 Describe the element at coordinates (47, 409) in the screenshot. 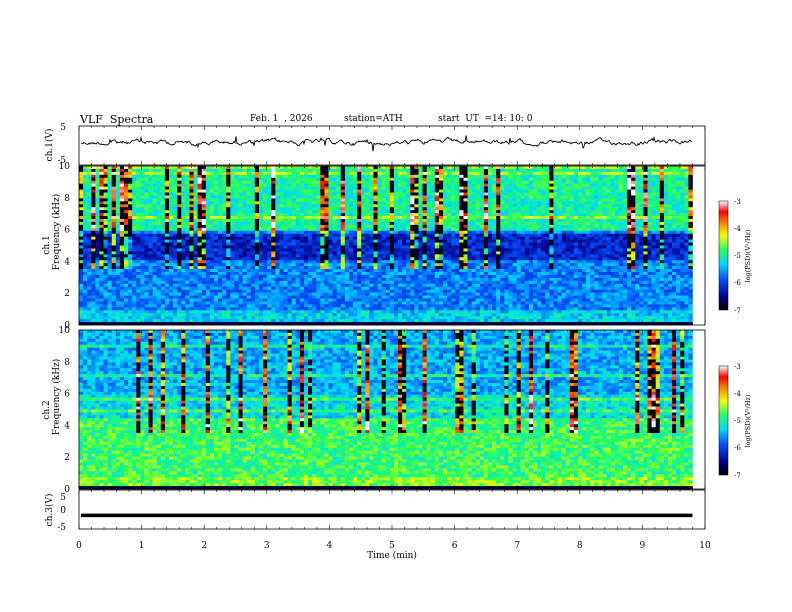

I see `ch2-spec-ylabel-ch: ch.2` at that location.